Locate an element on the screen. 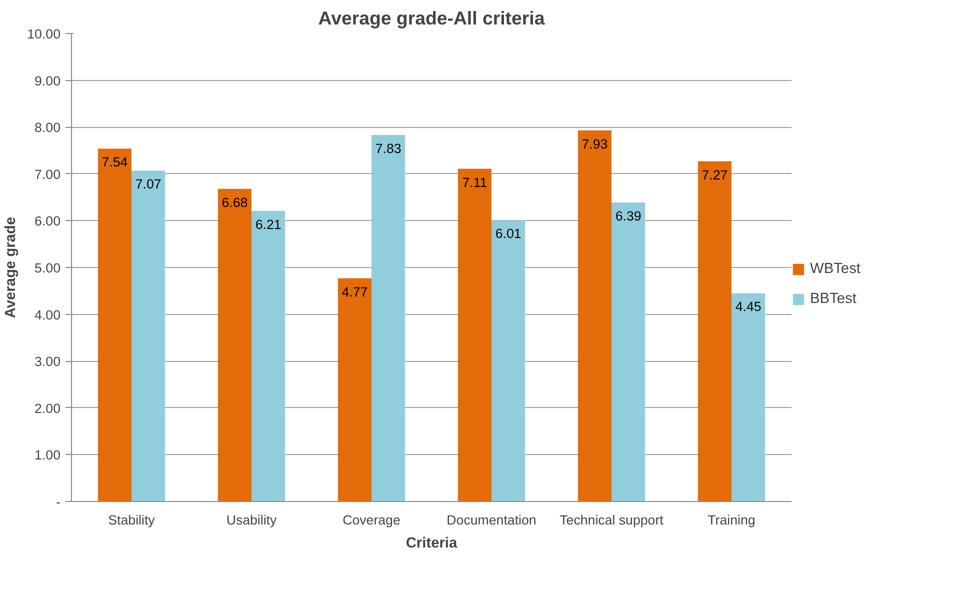 The width and height of the screenshot is (957, 615). data-label: 7.11 is located at coordinates (475, 182).